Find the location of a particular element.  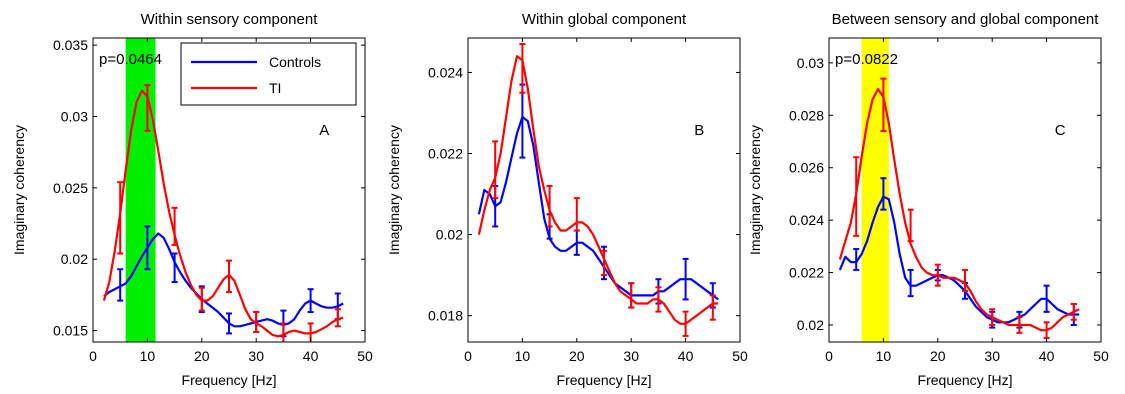

panel-letter: C is located at coordinates (1060, 130).